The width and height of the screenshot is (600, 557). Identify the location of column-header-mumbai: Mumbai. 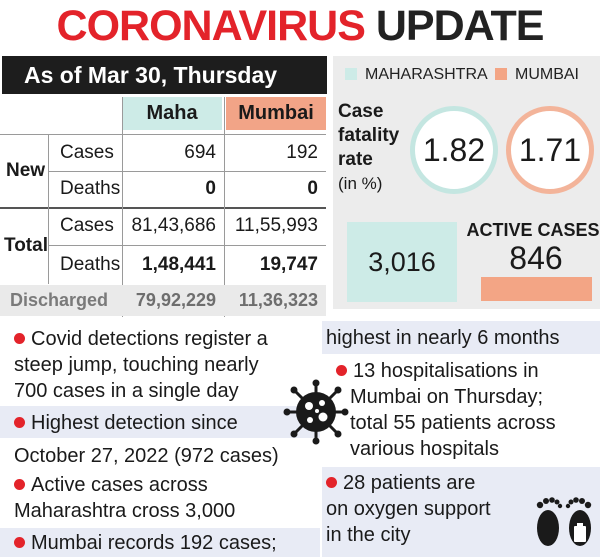
(276, 113).